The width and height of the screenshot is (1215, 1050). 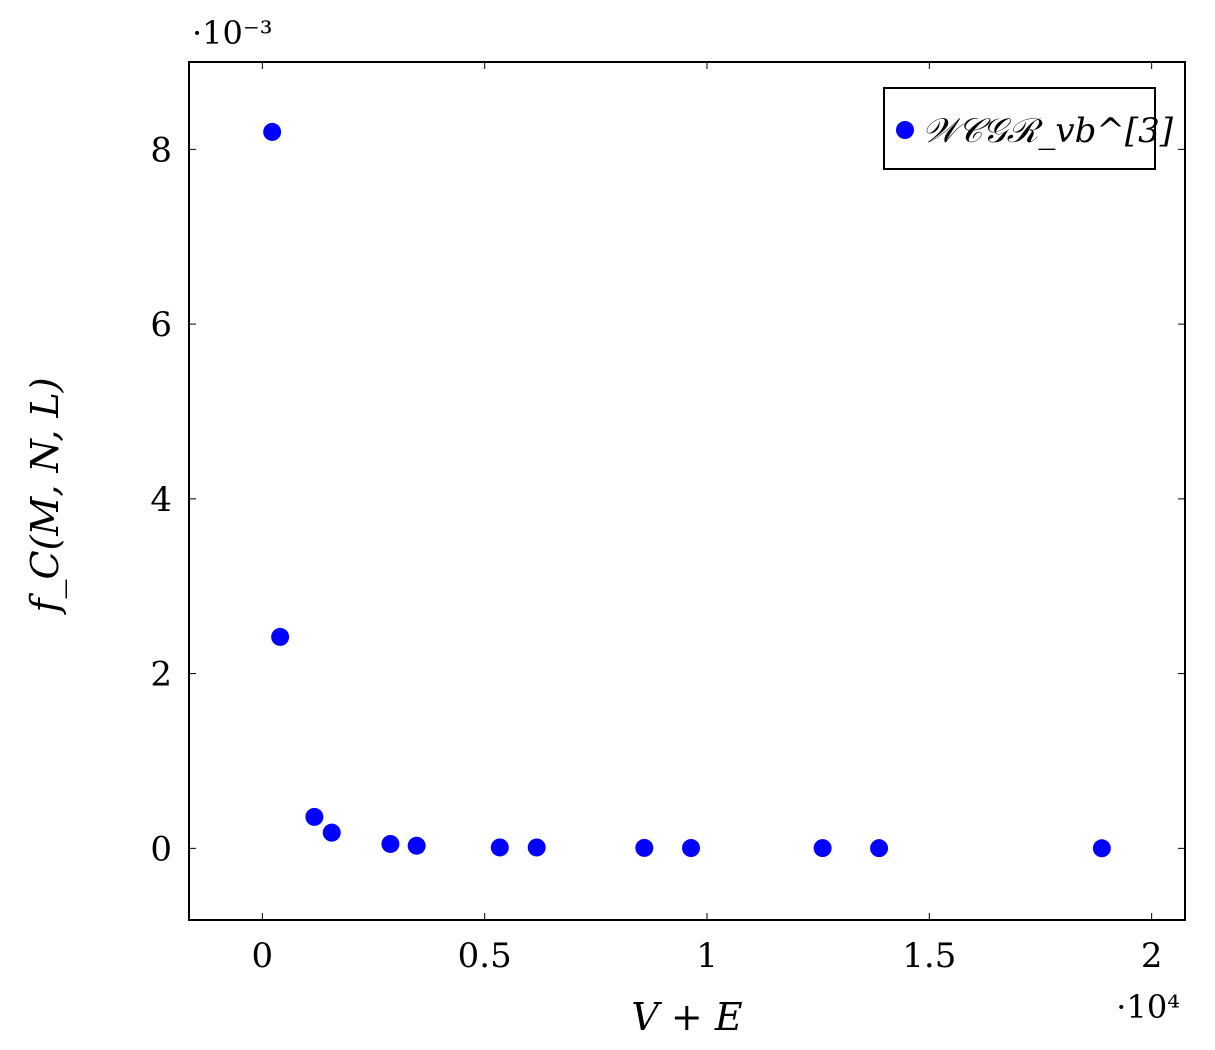 What do you see at coordinates (485, 956) in the screenshot?
I see `x-tick-label: 0.5` at bounding box center [485, 956].